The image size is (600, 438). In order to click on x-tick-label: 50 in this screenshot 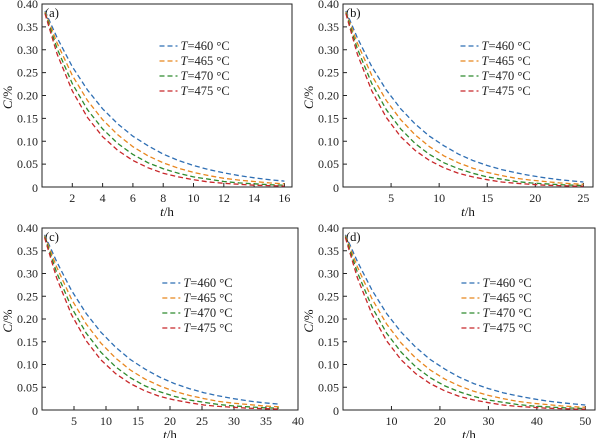, I will do `click(585, 421)`.